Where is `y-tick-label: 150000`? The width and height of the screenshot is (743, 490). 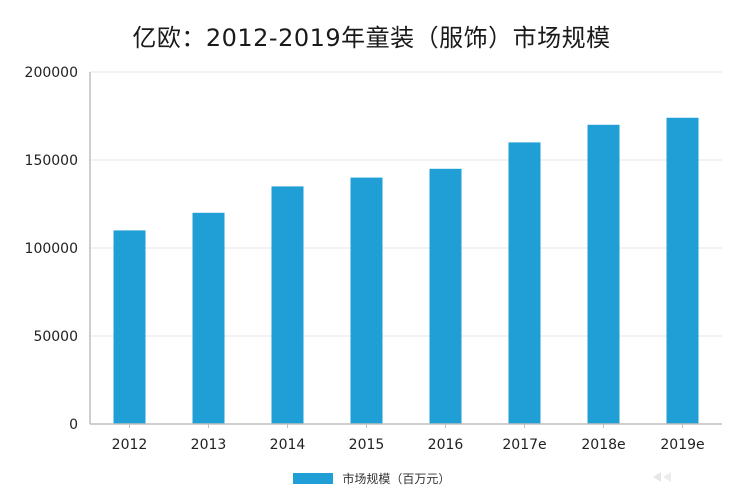
y-tick-label: 150000 is located at coordinates (51, 161).